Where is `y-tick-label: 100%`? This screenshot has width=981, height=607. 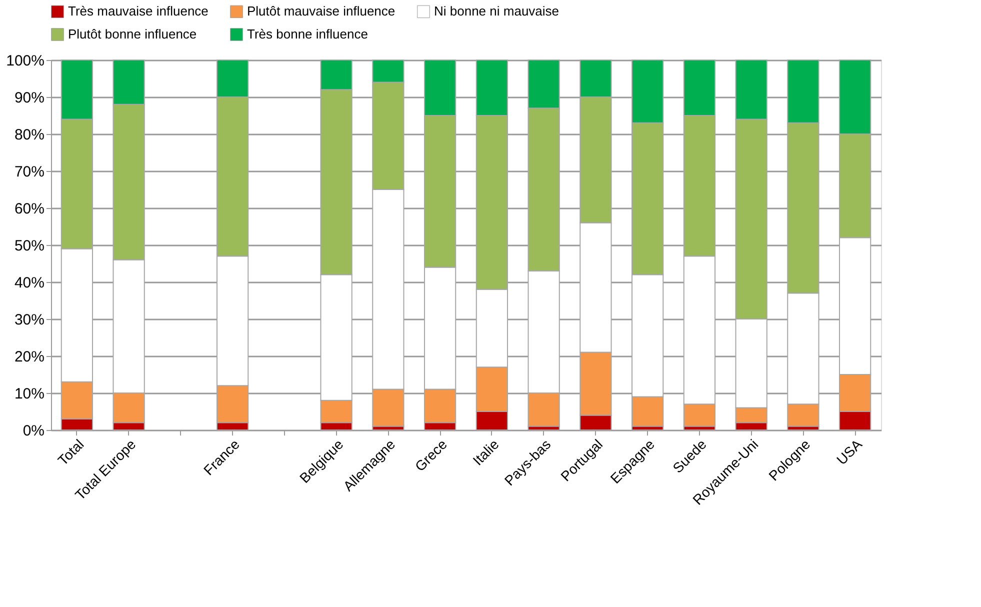 y-tick-label: 100% is located at coordinates (25, 61).